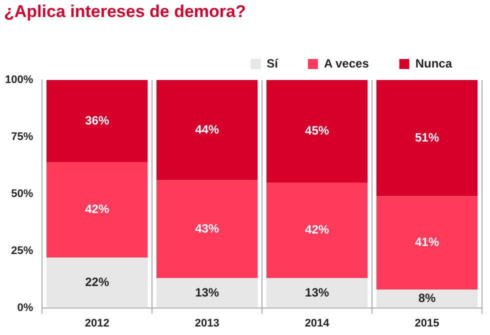 Image resolution: width=490 pixels, height=335 pixels. What do you see at coordinates (97, 323) in the screenshot?
I see `x-tick-label: 2012` at bounding box center [97, 323].